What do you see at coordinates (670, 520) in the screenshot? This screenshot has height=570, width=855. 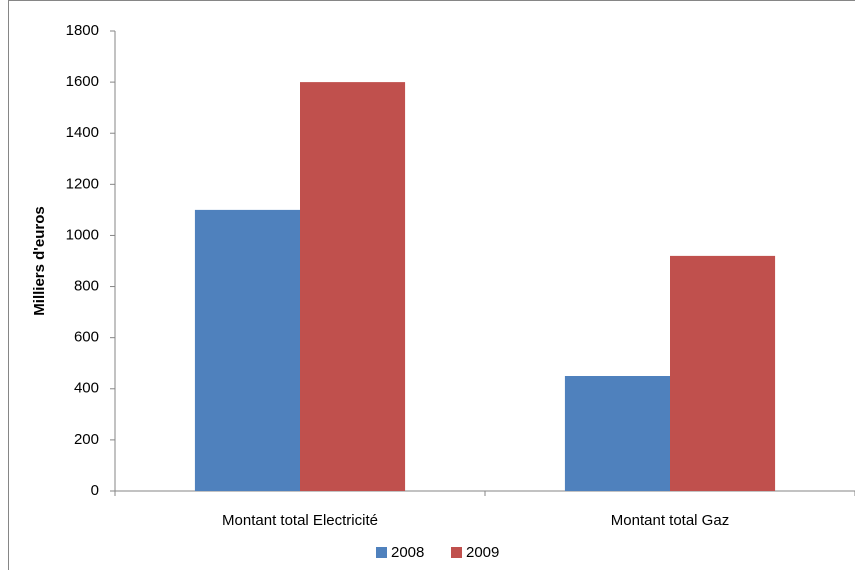 I see `x-tick-label: Montant total Gaz` at bounding box center [670, 520].